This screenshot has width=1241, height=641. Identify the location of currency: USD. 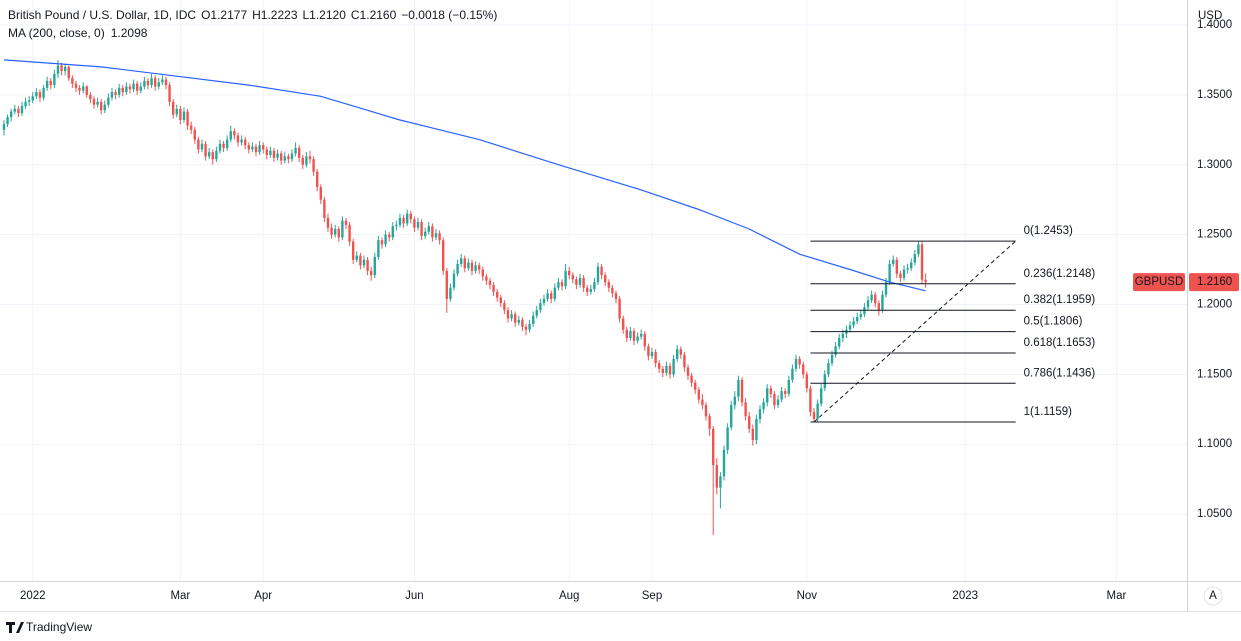
(1210, 16).